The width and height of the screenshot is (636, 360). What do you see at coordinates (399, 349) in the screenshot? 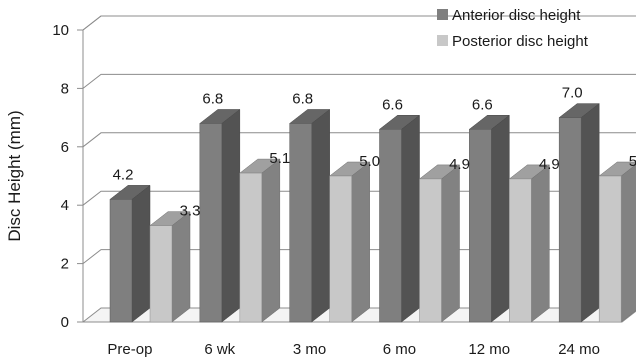
I see `x-tick-label: 6 mo` at bounding box center [399, 349].